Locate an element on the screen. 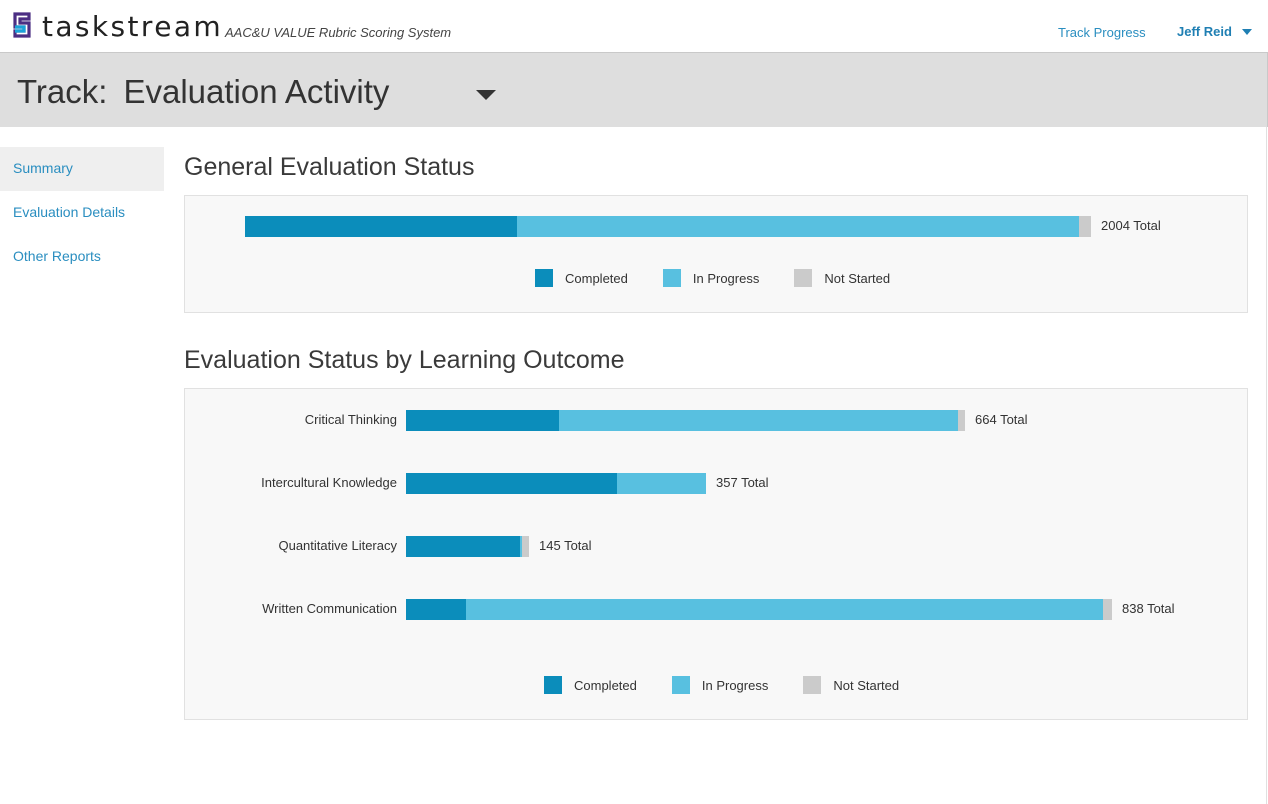 The image size is (1268, 804). sidebar-nav: Summary Evaluation Details Other Reports is located at coordinates (82, 213).